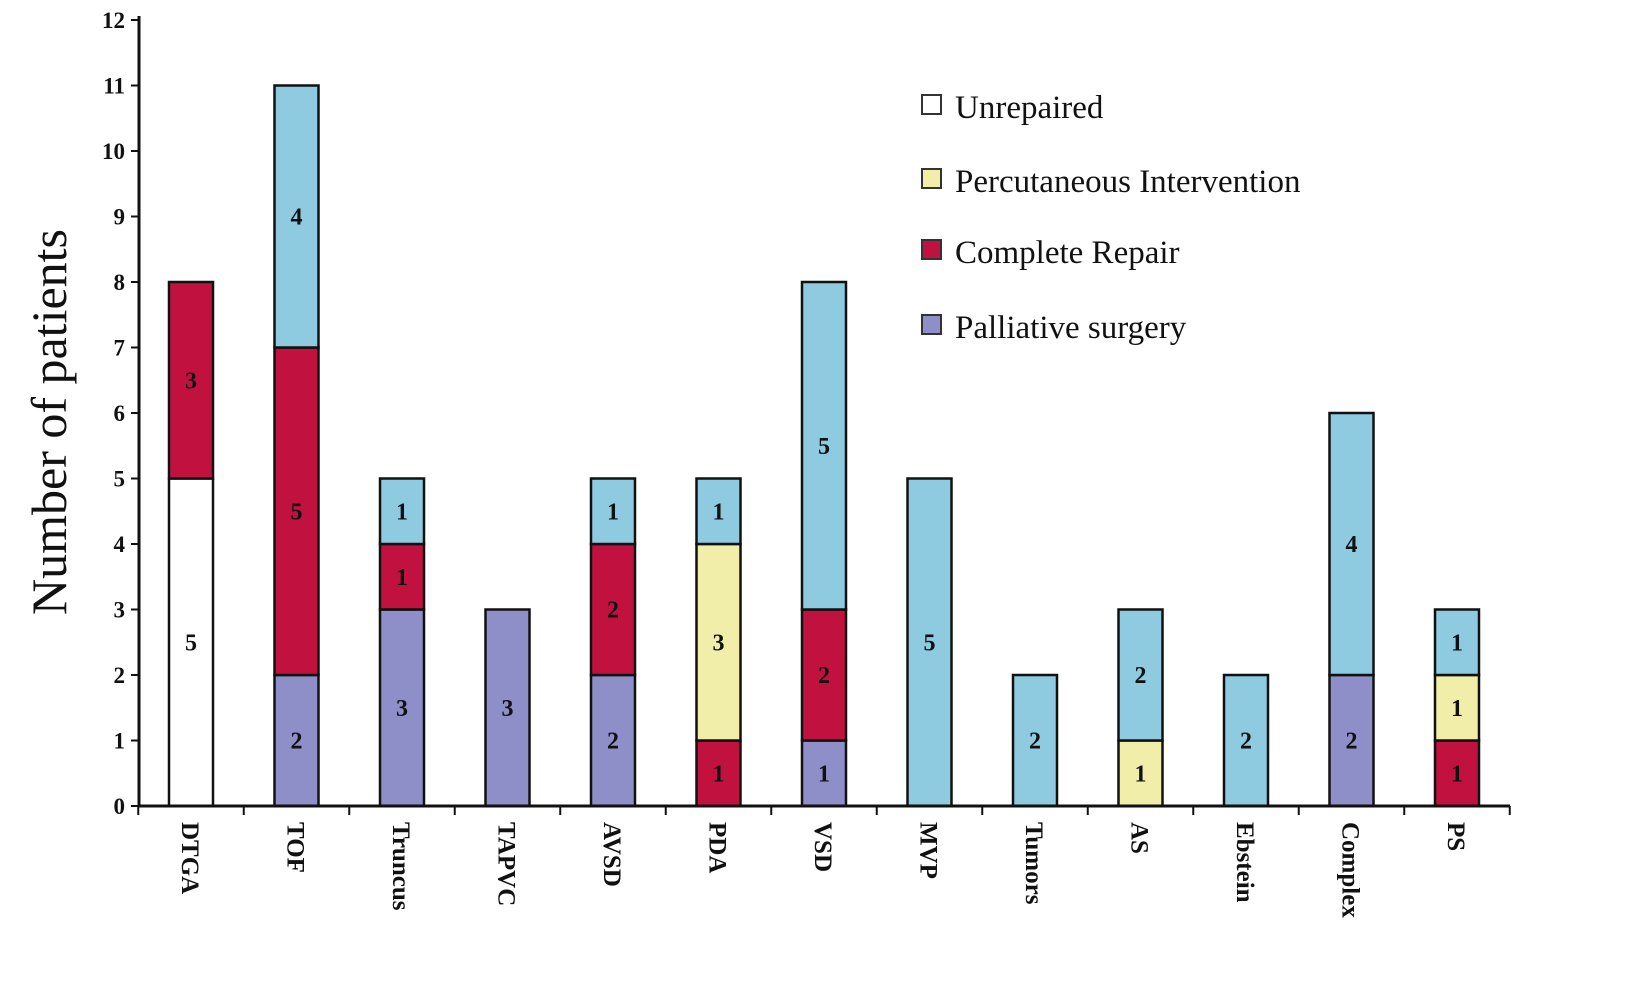  I want to click on x-tick-label: Tumors, so click(1033, 863).